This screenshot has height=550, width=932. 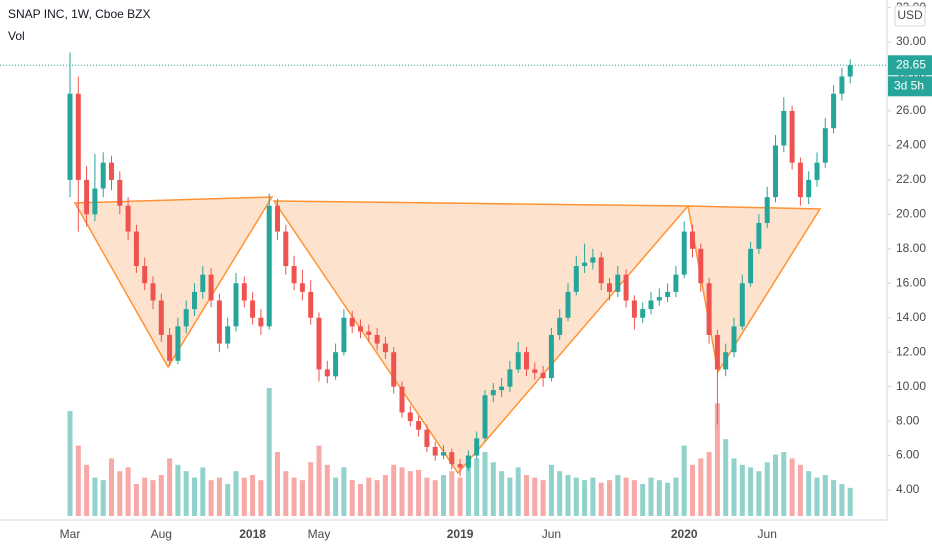 What do you see at coordinates (911, 317) in the screenshot?
I see `y-tick-label: 14.00` at bounding box center [911, 317].